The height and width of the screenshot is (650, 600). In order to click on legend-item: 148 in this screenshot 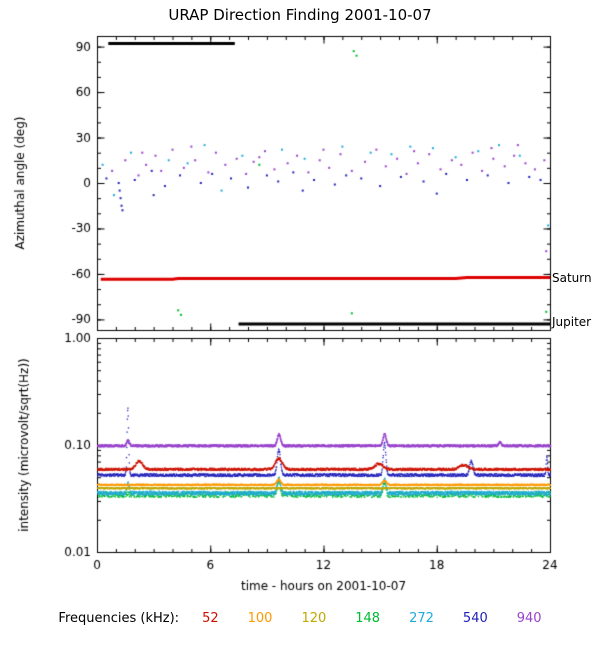, I will do `click(368, 618)`.